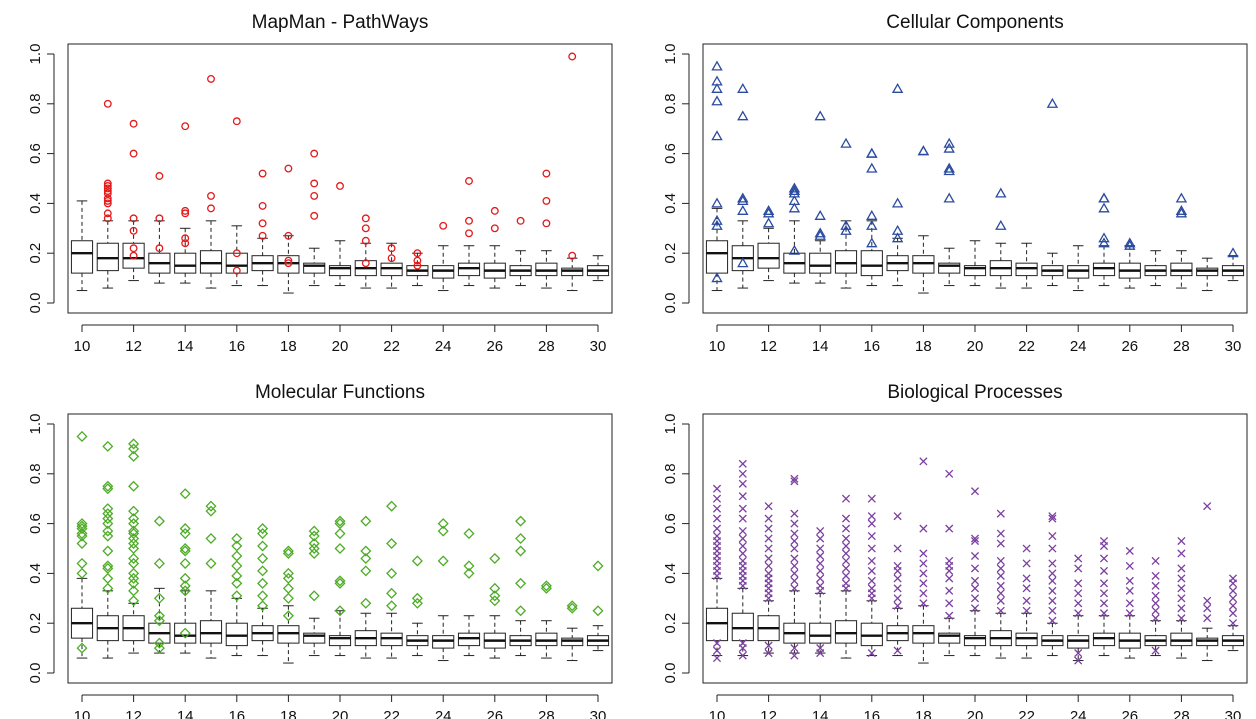  Describe the element at coordinates (717, 713) in the screenshot. I see `x-tick-label: 10` at that location.